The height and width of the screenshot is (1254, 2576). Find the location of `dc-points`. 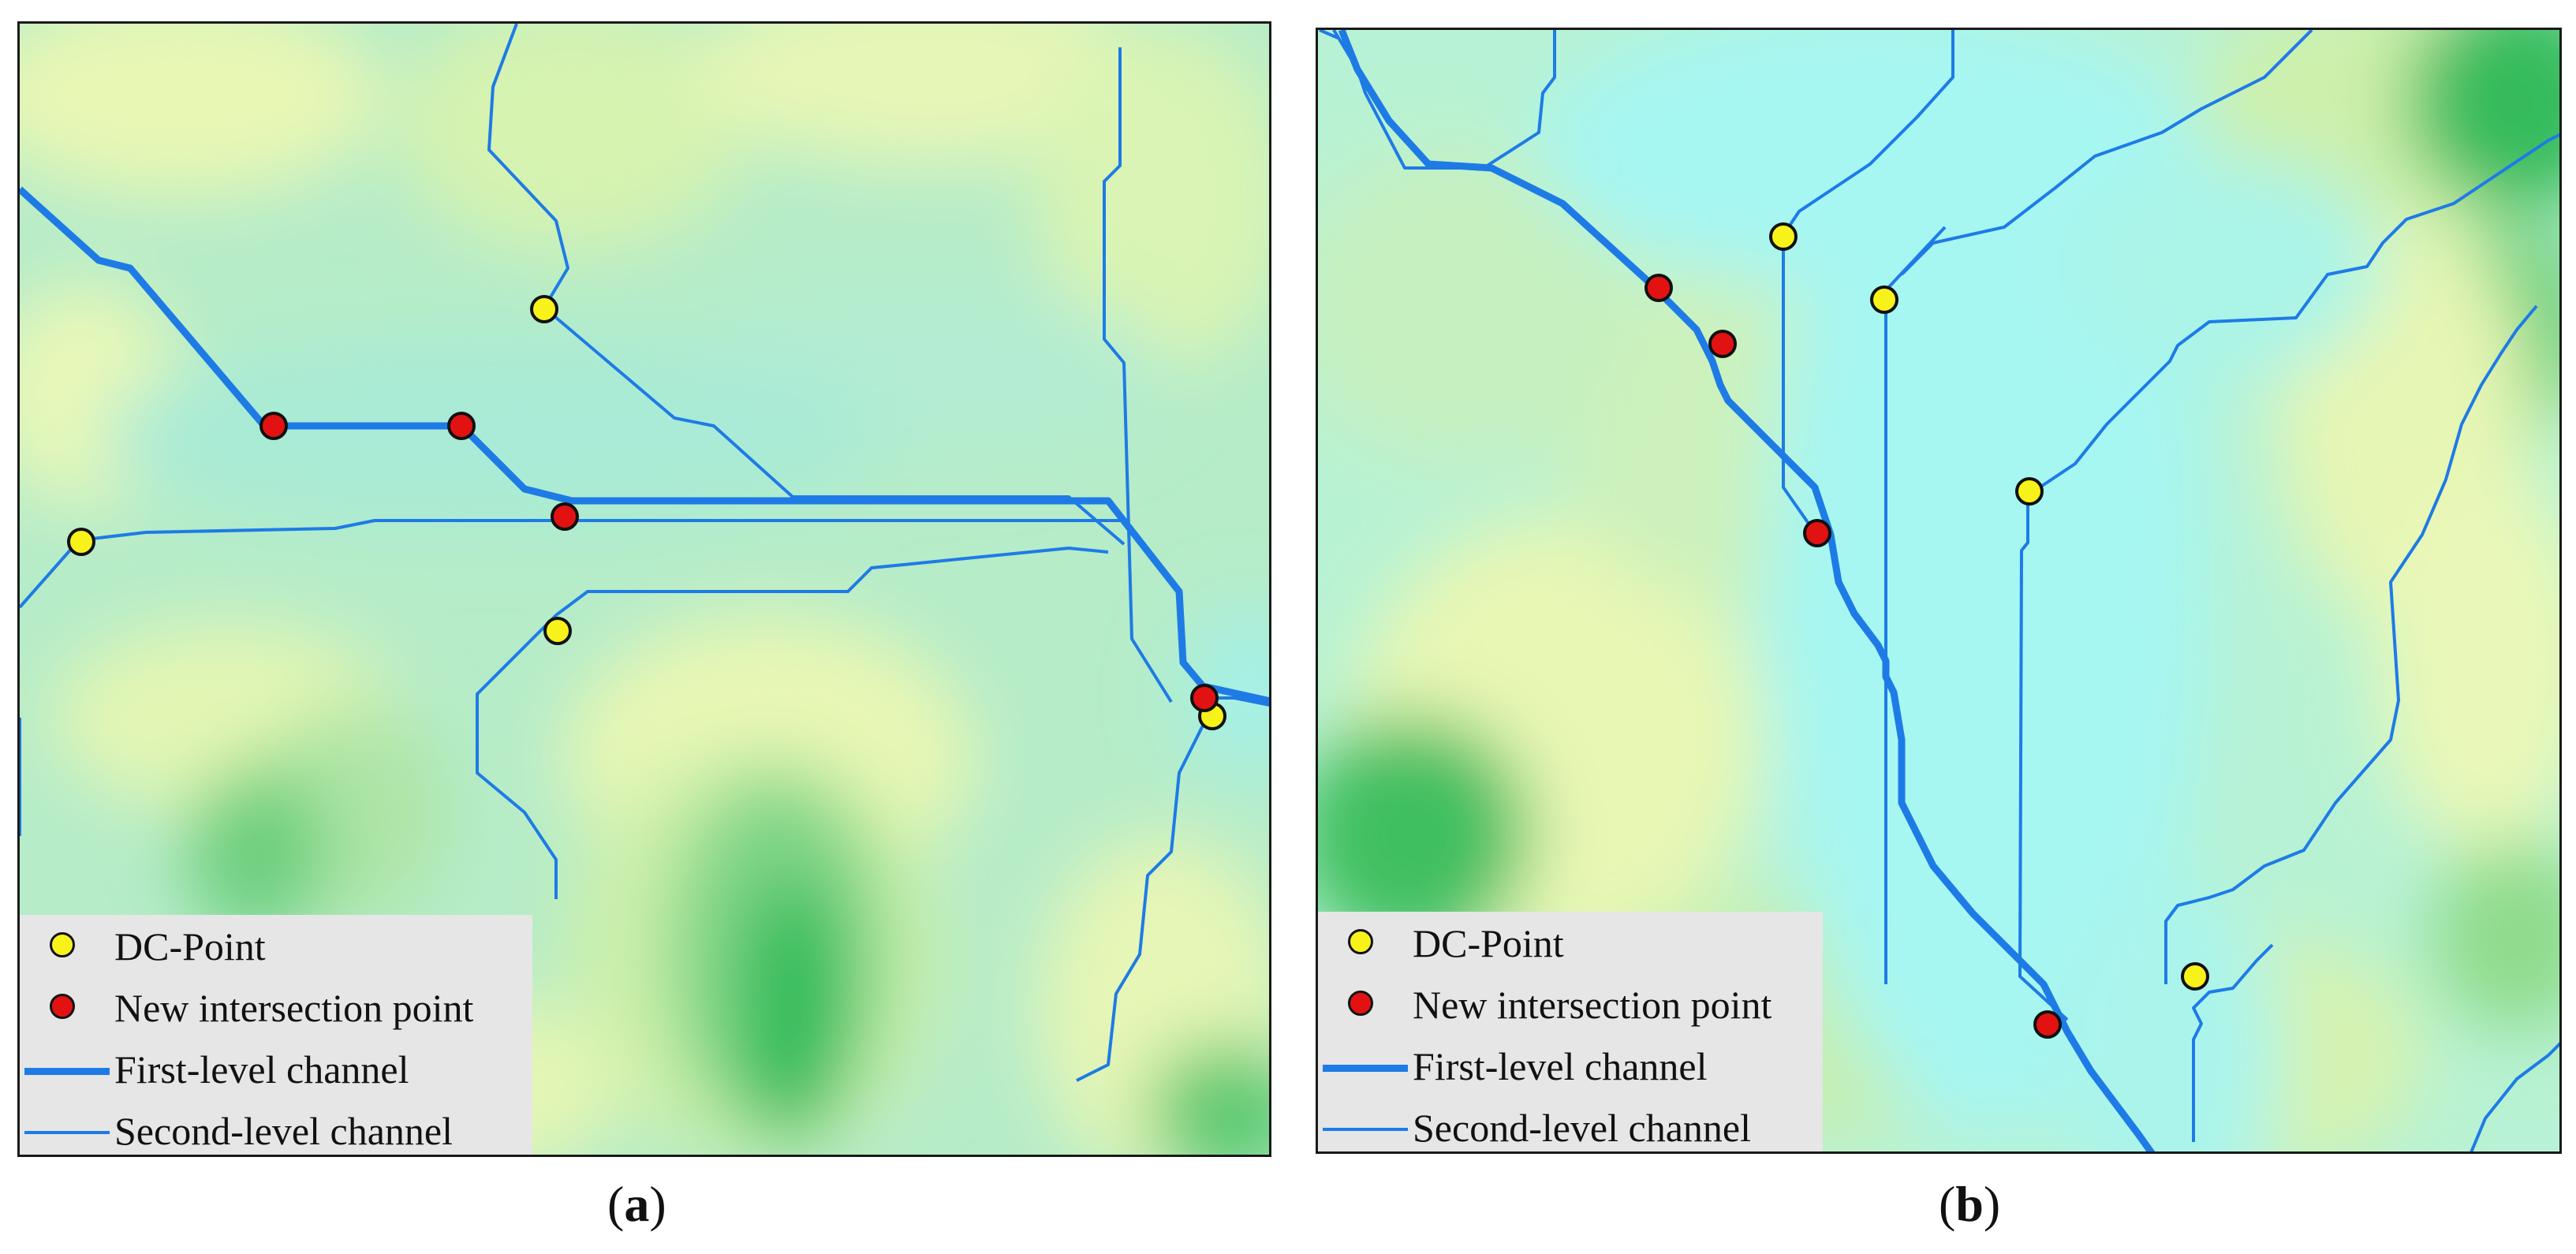

dc-points is located at coordinates (1989, 607).